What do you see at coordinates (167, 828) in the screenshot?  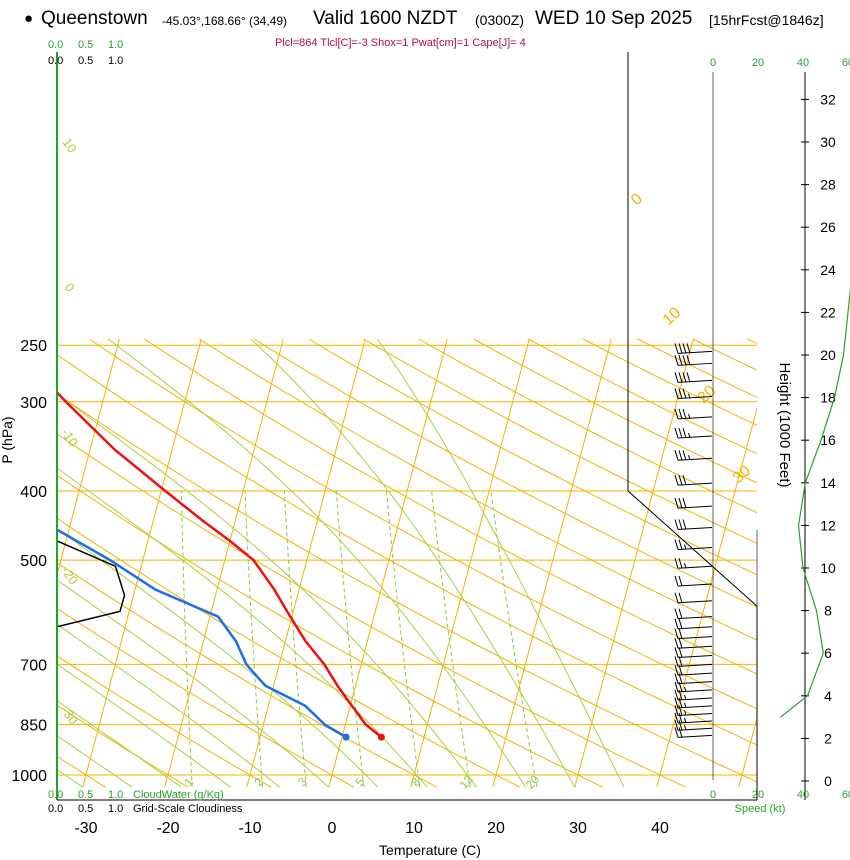 I see `temperature-tick-label: -20` at bounding box center [167, 828].